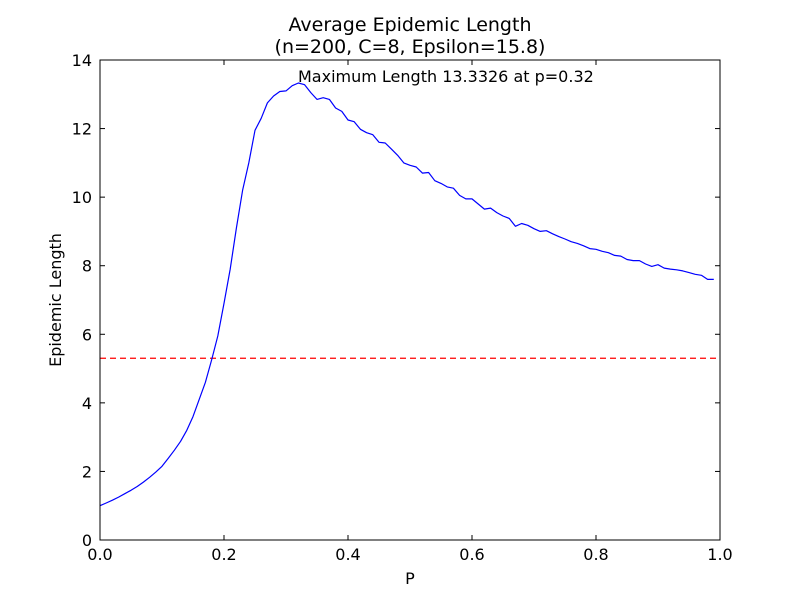 The height and width of the screenshot is (600, 800). I want to click on y-tick-label: 14, so click(82, 60).